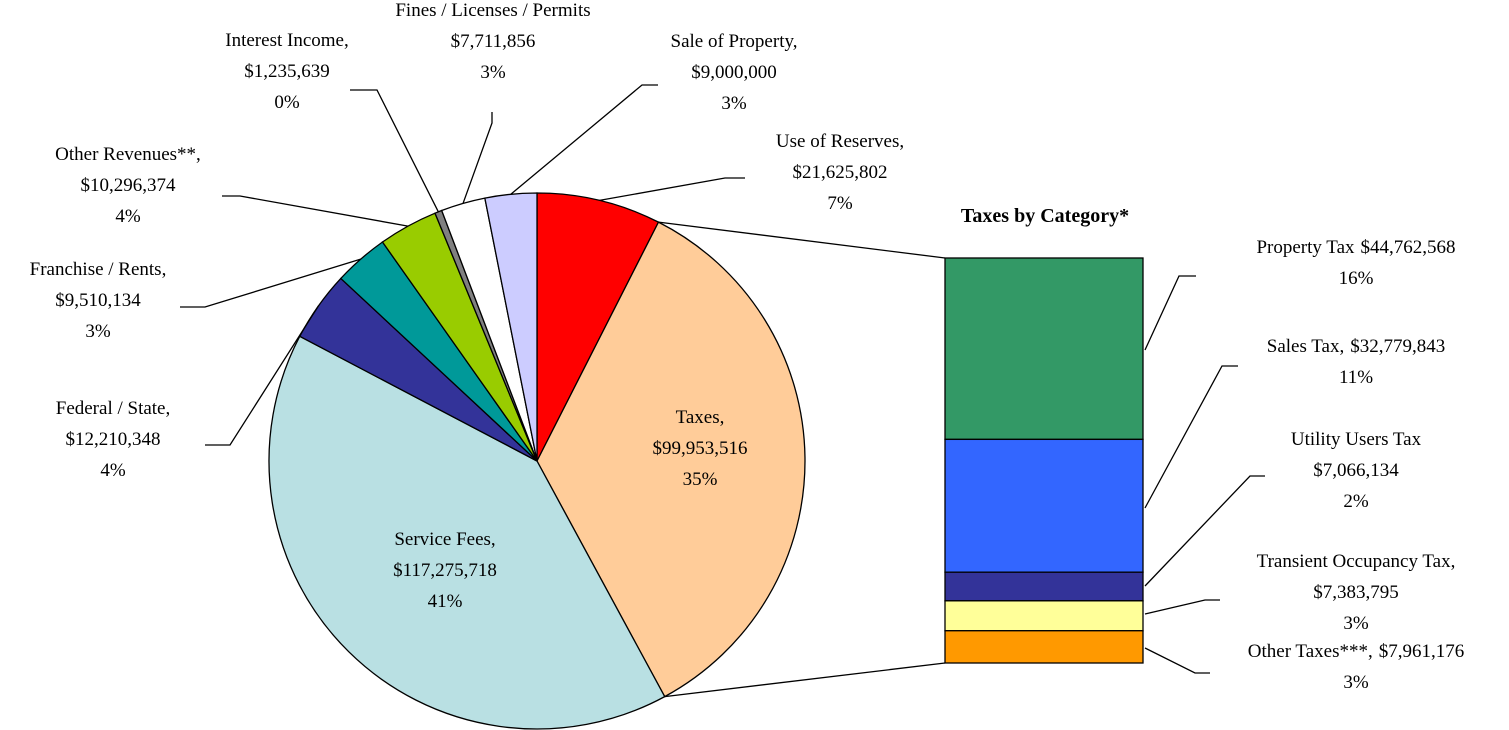  What do you see at coordinates (1356, 362) in the screenshot?
I see `data-label: Sales Tax, $32,779,843 11%` at bounding box center [1356, 362].